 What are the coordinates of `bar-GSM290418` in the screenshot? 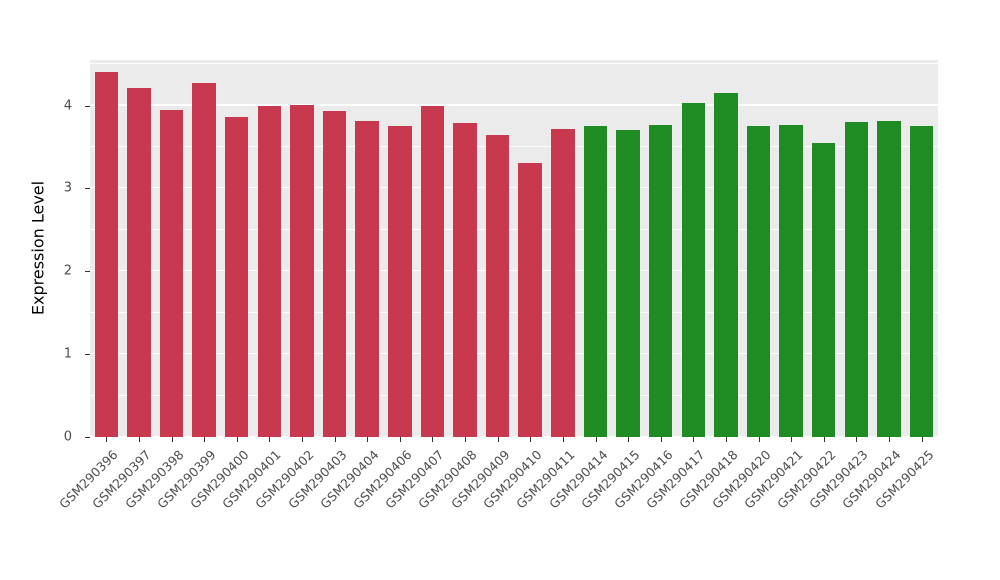 It's located at (726, 265).